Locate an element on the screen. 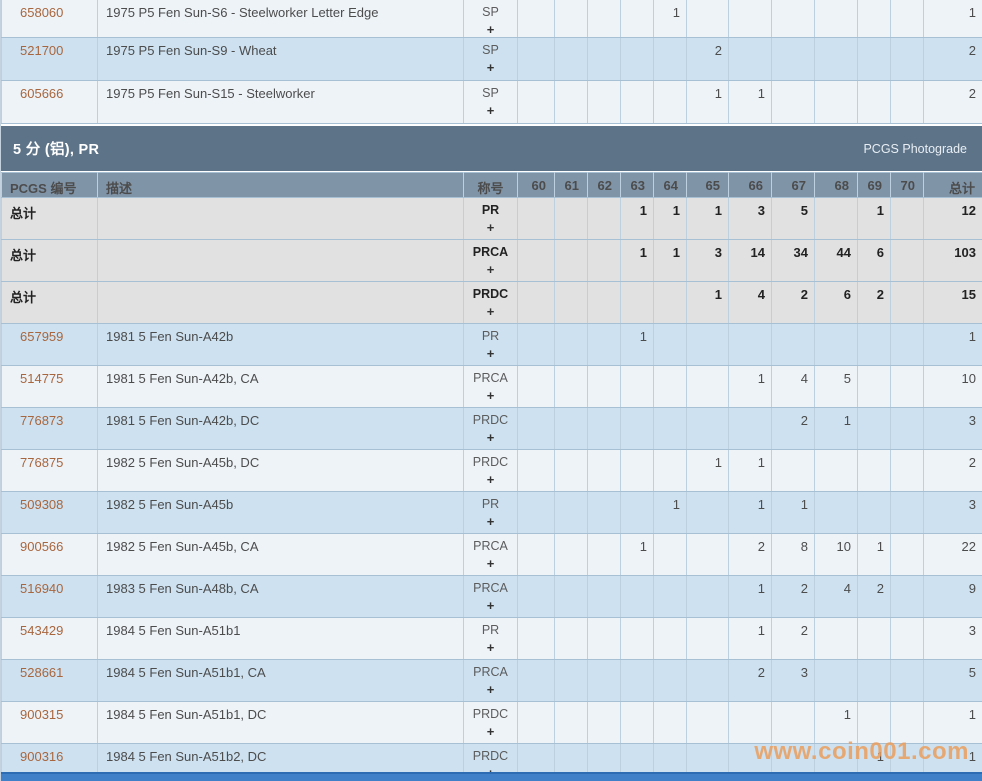 Image resolution: width=982 pixels, height=781 pixels. grade-64-cell: 1 is located at coordinates (670, 218).